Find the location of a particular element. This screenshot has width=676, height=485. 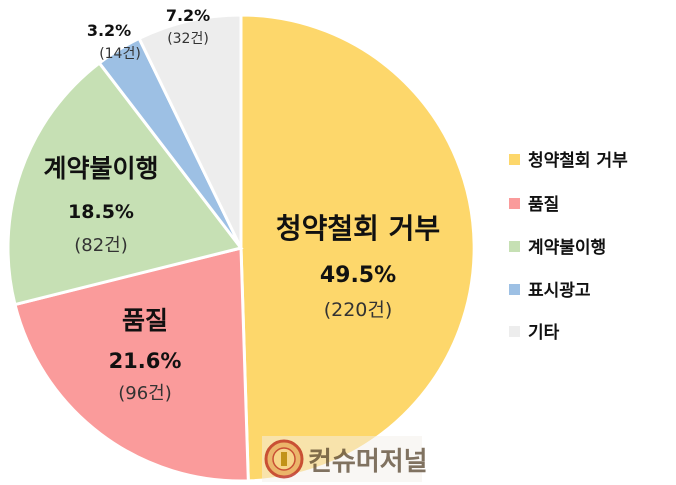

slice-label-count-4: (32건) is located at coordinates (188, 39).